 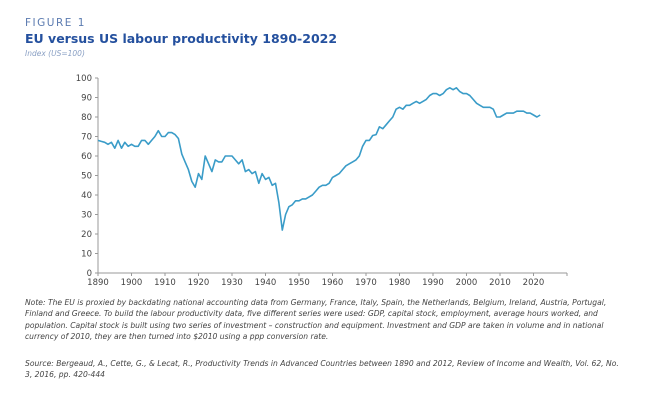 I want to click on x-tick-label: 1950, so click(x=299, y=283).